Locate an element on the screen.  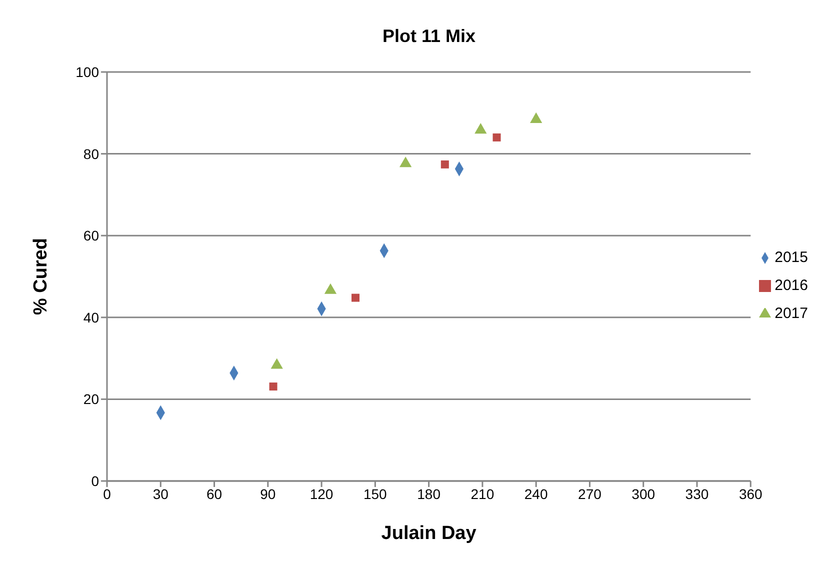
x-tick-label: 330 is located at coordinates (697, 494).